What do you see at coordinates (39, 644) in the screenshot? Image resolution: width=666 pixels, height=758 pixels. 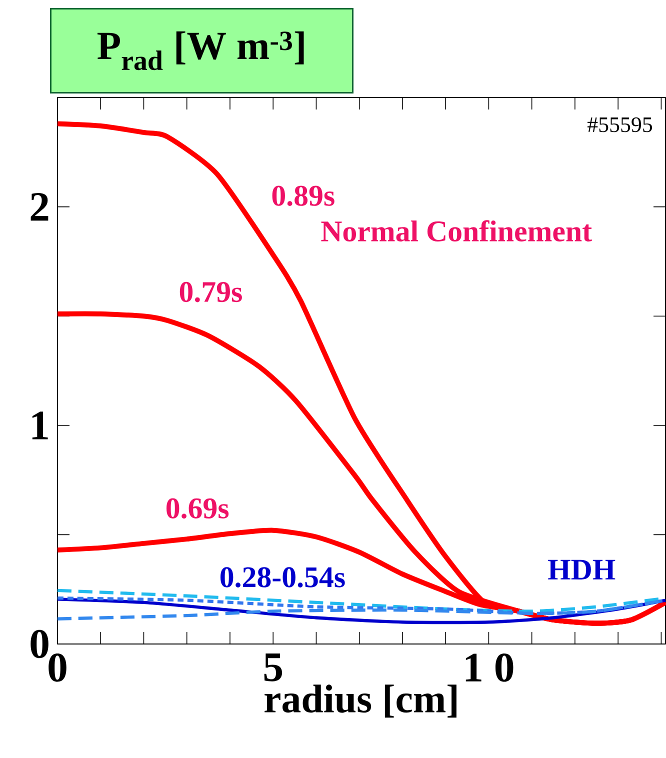 I see `y-tick-label: 0` at bounding box center [39, 644].